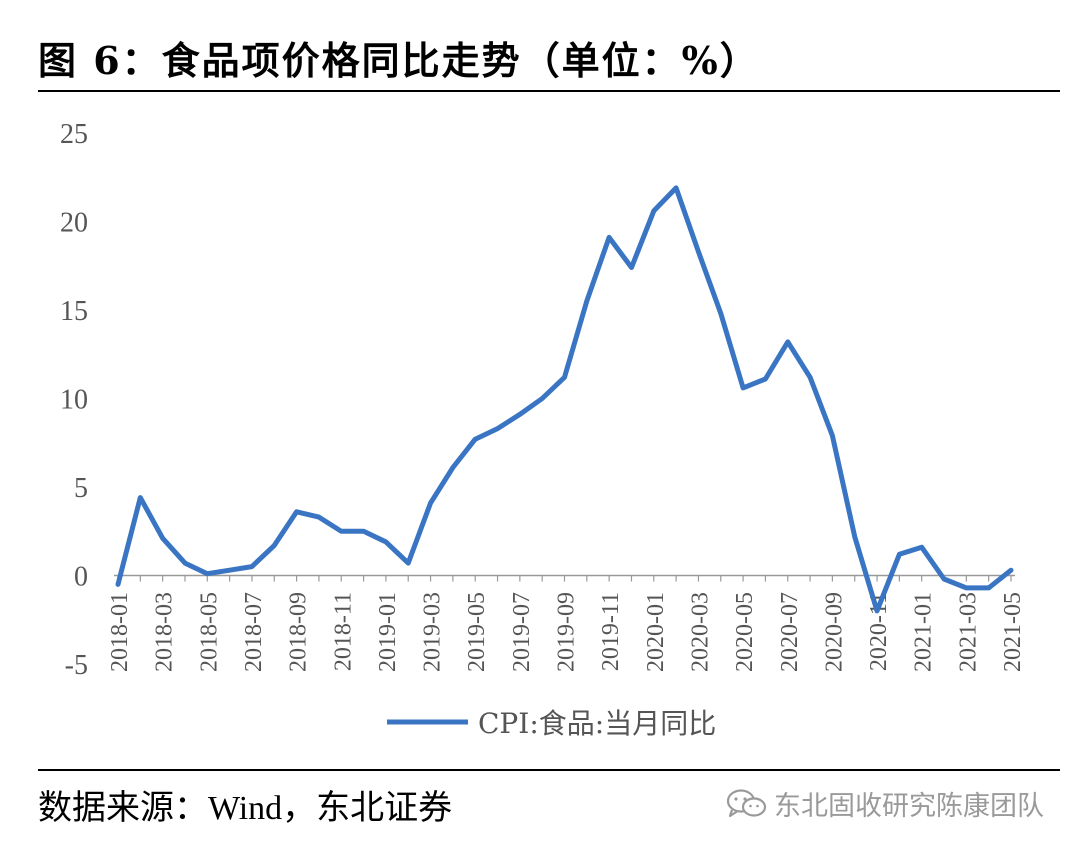  What do you see at coordinates (656, 632) in the screenshot?
I see `x-tick-label: 2020-01` at bounding box center [656, 632].